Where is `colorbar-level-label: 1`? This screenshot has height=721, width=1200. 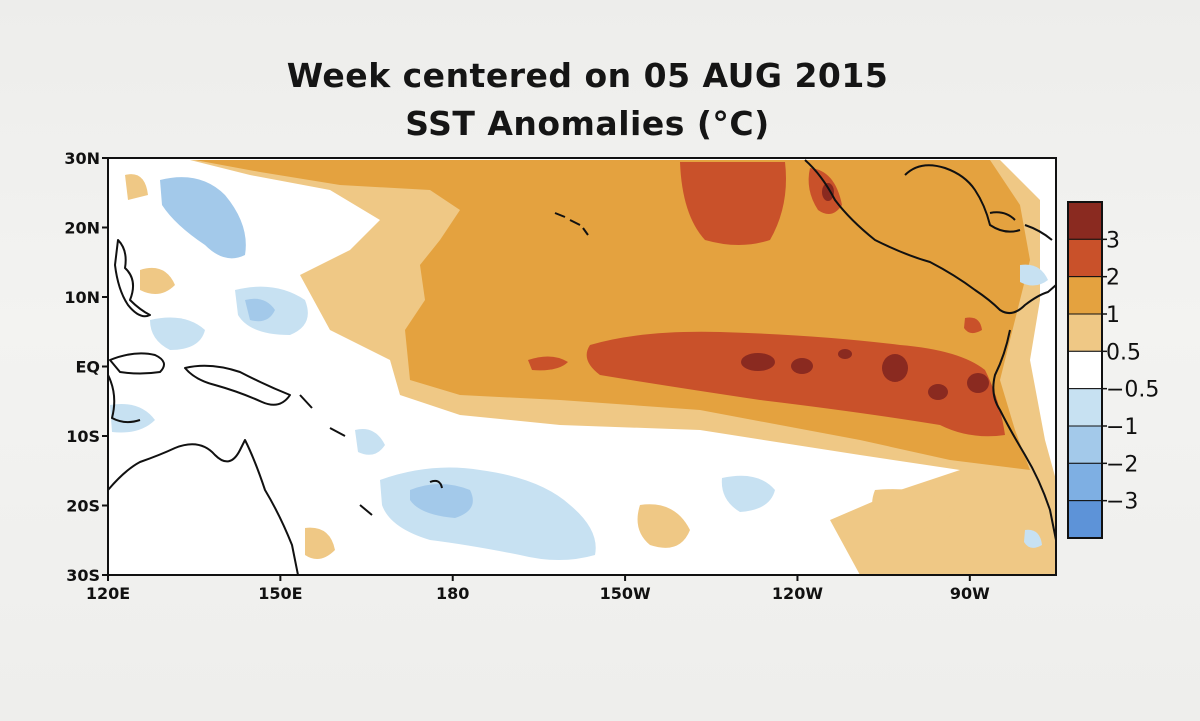 colorbar-level-label: 1 is located at coordinates (1113, 315).